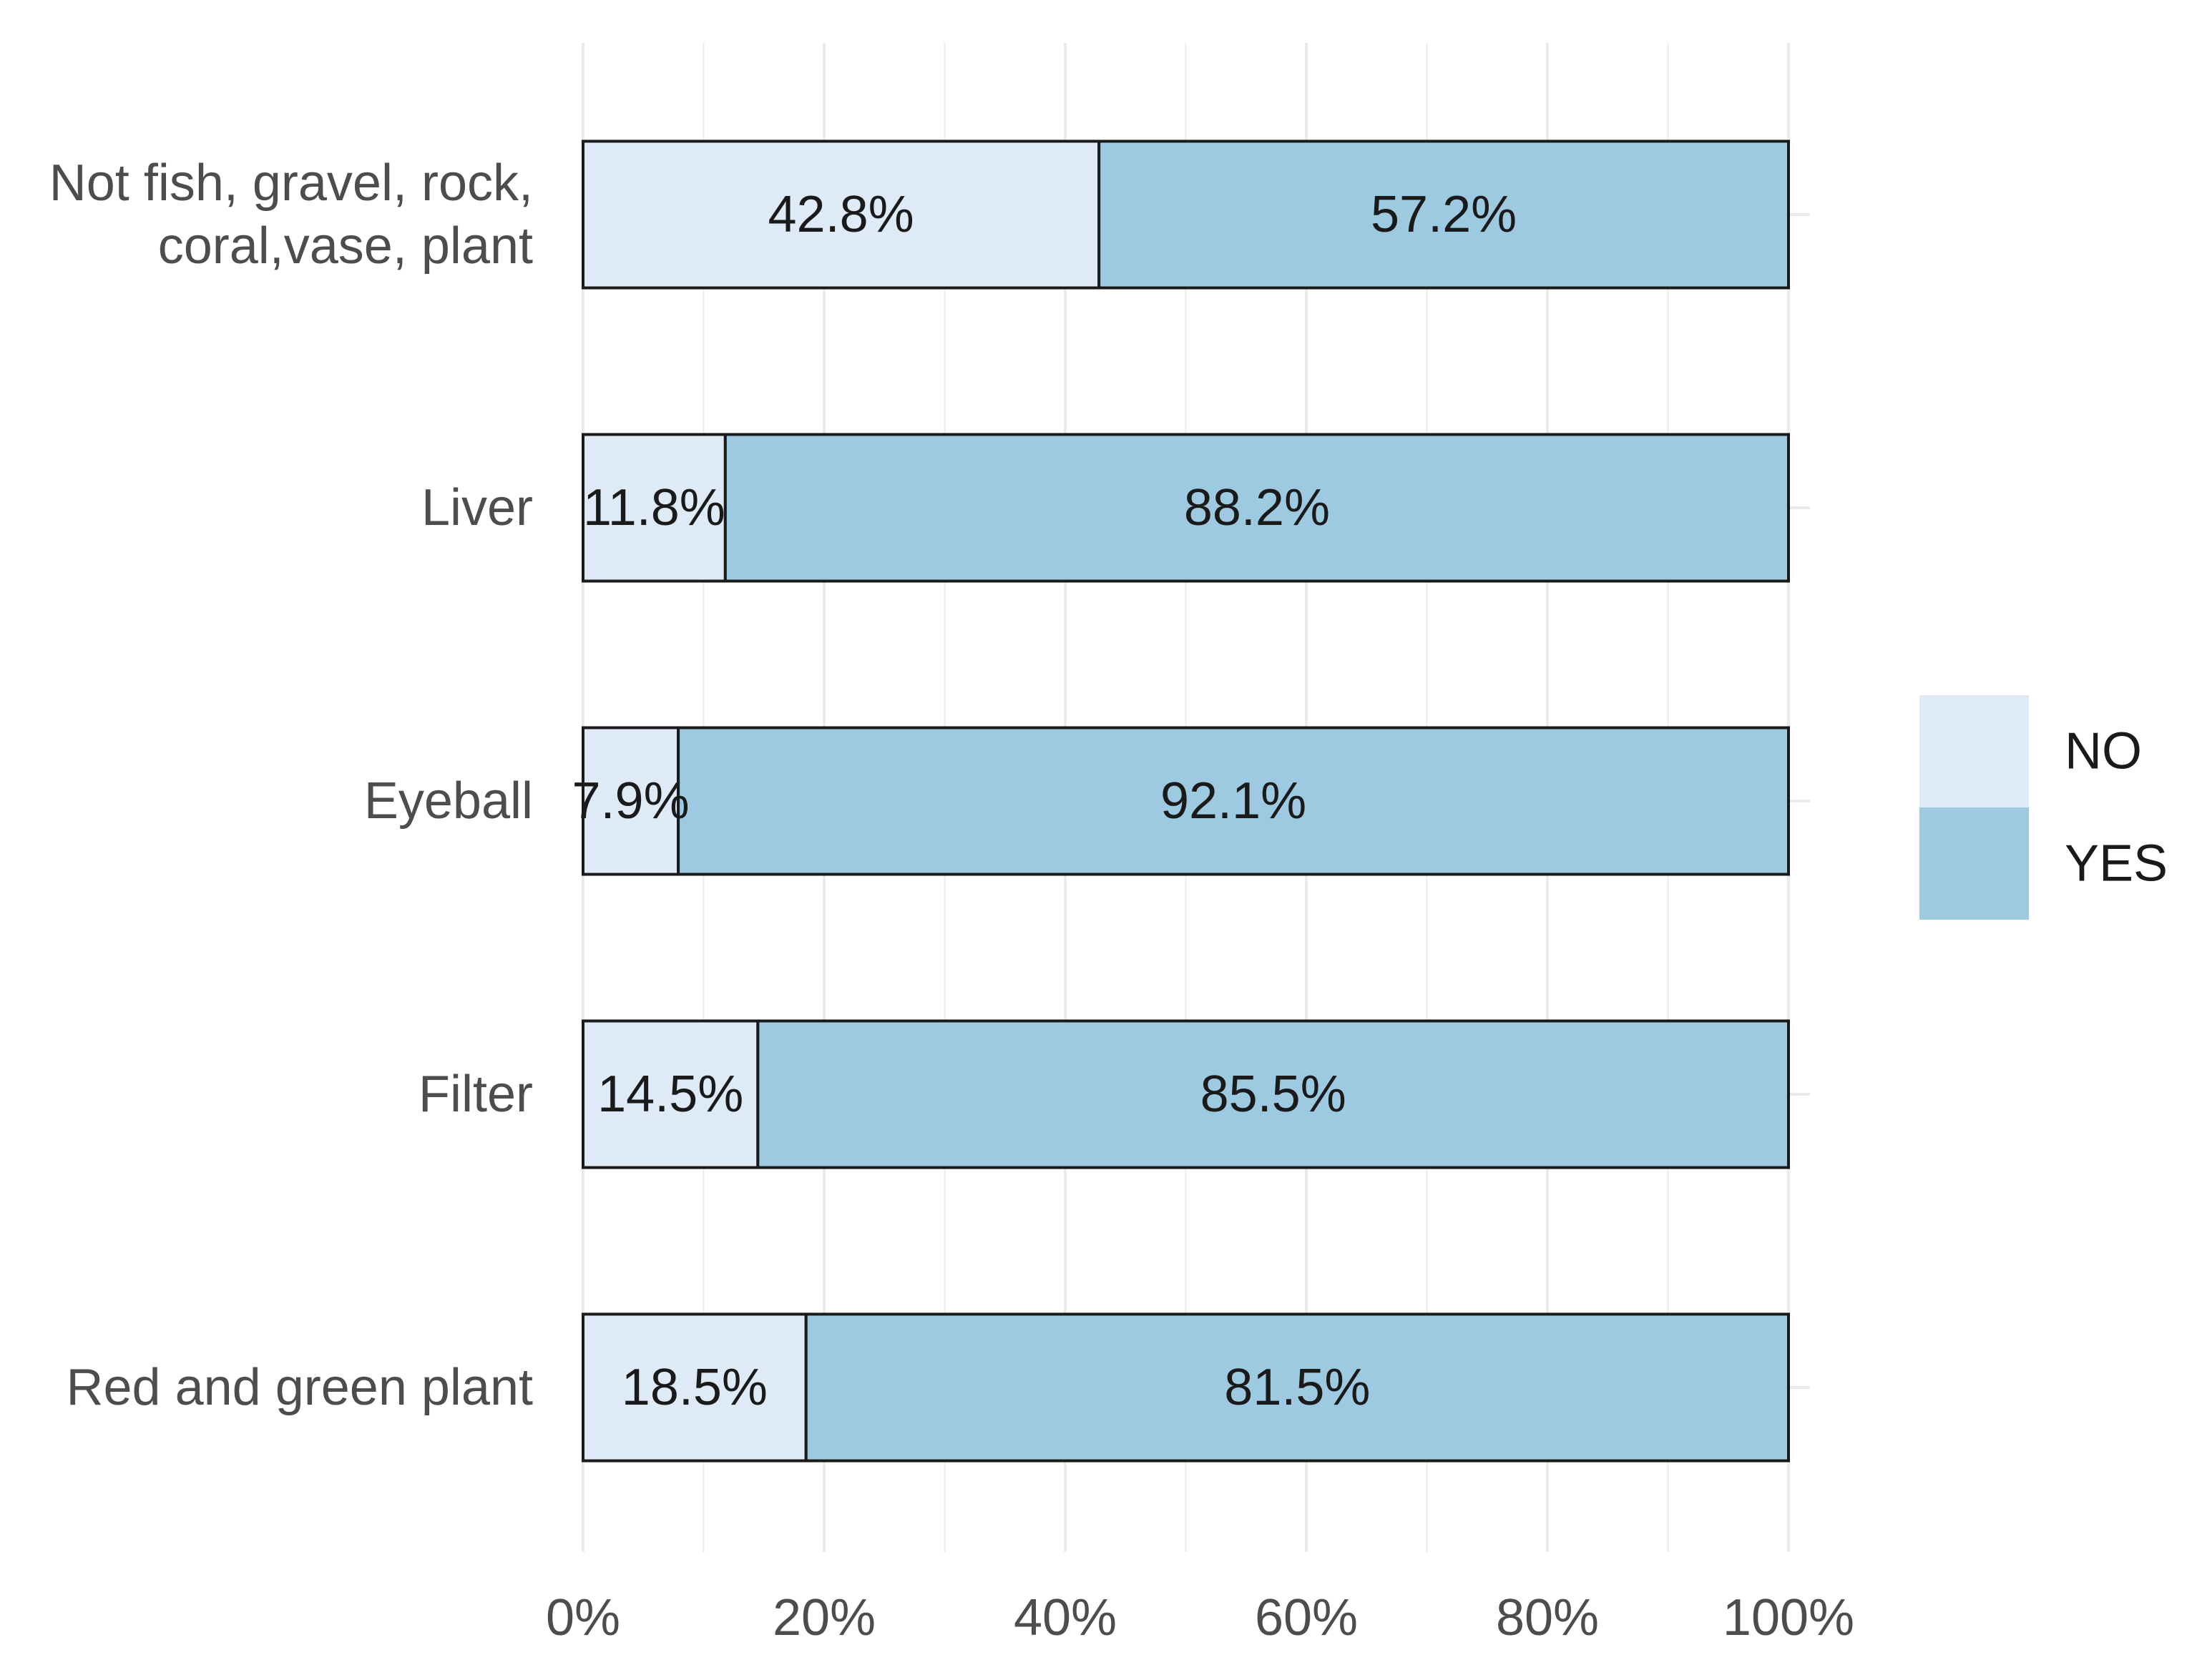 This screenshot has height=1680, width=2192. I want to click on bar-value-label-no-3: 14.5%, so click(670, 1094).